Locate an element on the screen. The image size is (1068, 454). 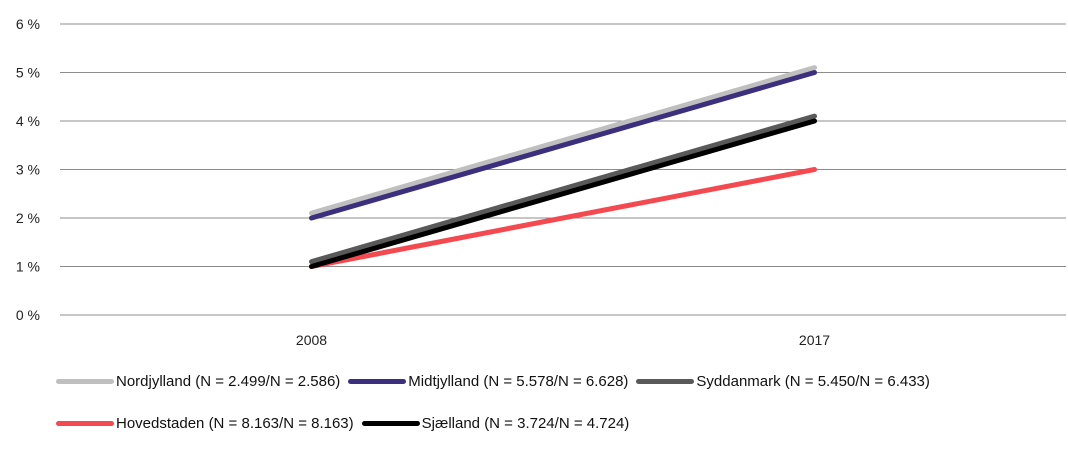
legend-item-hovedstaden: Hovedstaden (N = 8.163/N = 8.163) is located at coordinates (205, 423).